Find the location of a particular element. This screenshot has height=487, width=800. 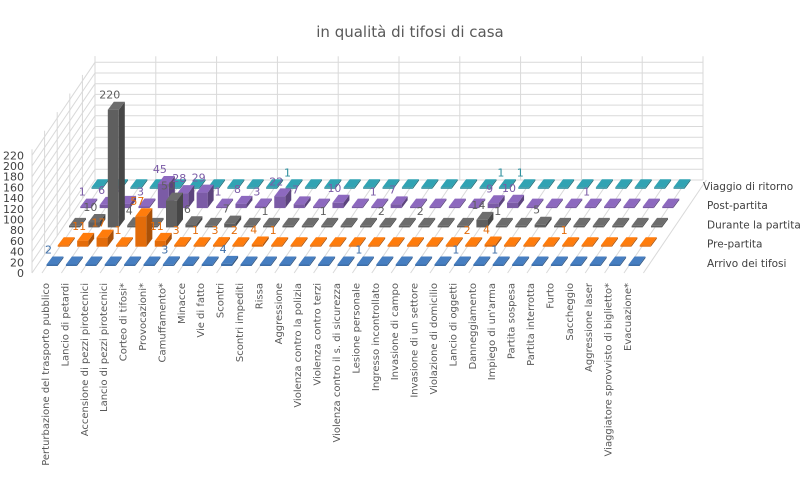

category-label: Invasione di un settore is located at coordinates (415, 340).